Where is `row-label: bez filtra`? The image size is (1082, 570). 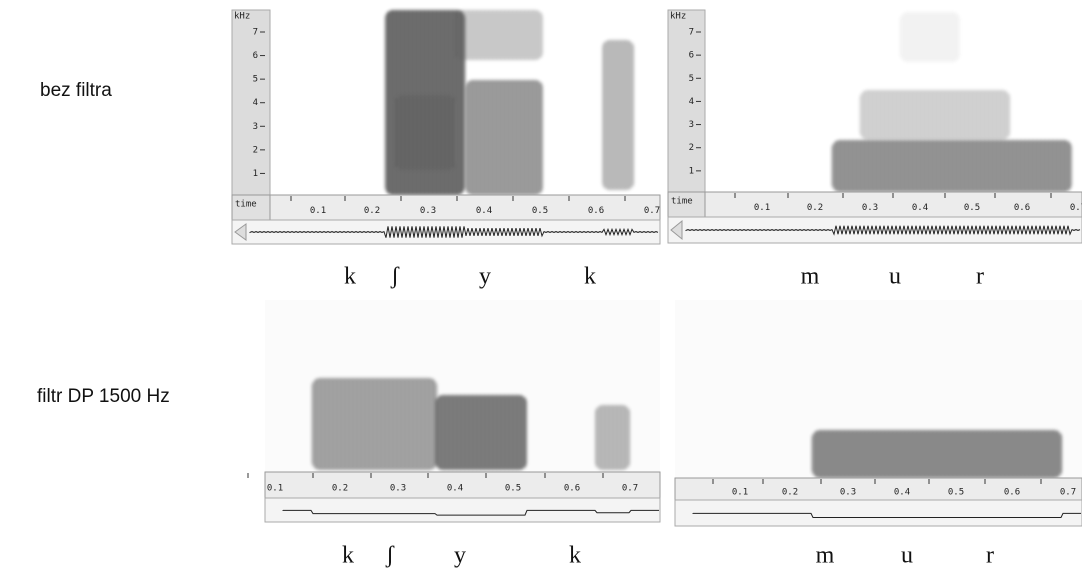
row-label: bez filtra is located at coordinates (76, 90).